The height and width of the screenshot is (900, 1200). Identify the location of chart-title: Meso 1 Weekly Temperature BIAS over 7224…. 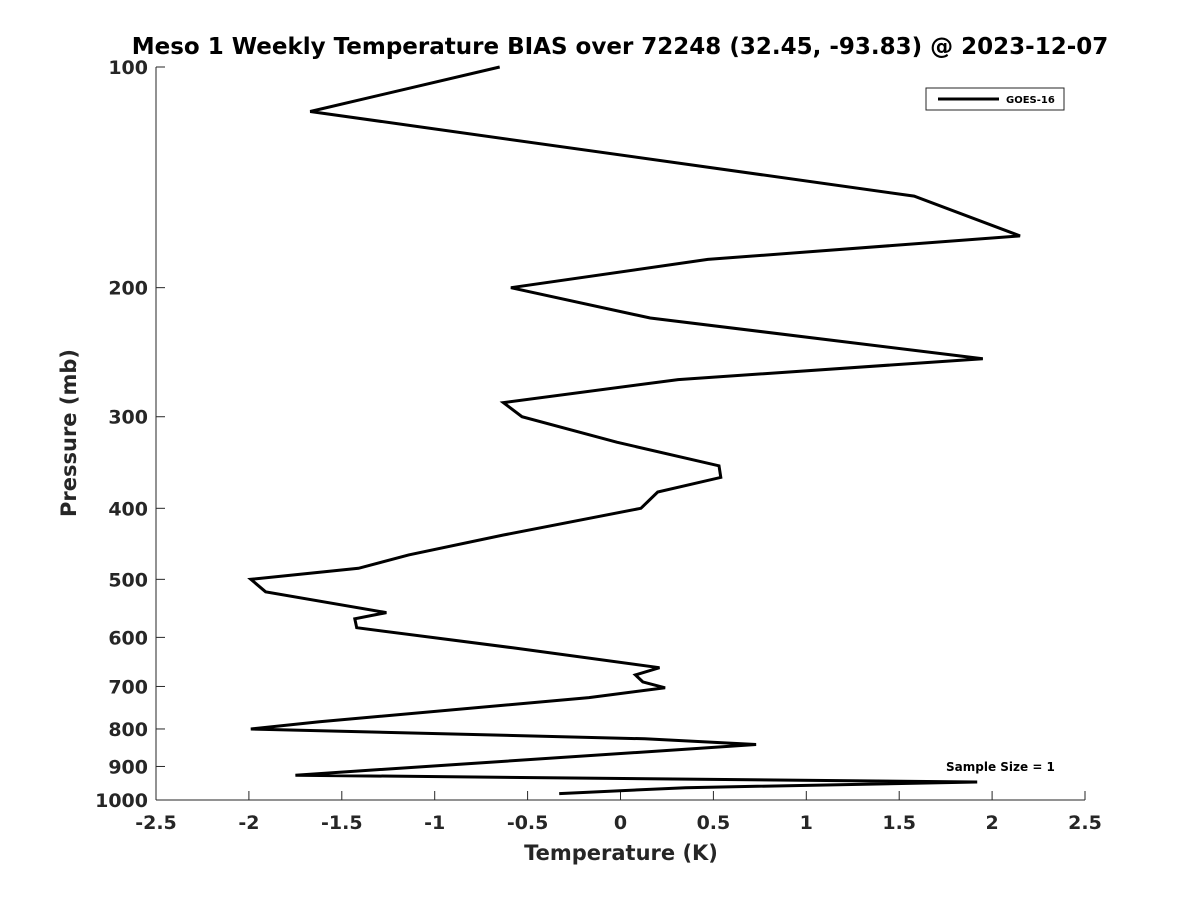
(620, 47).